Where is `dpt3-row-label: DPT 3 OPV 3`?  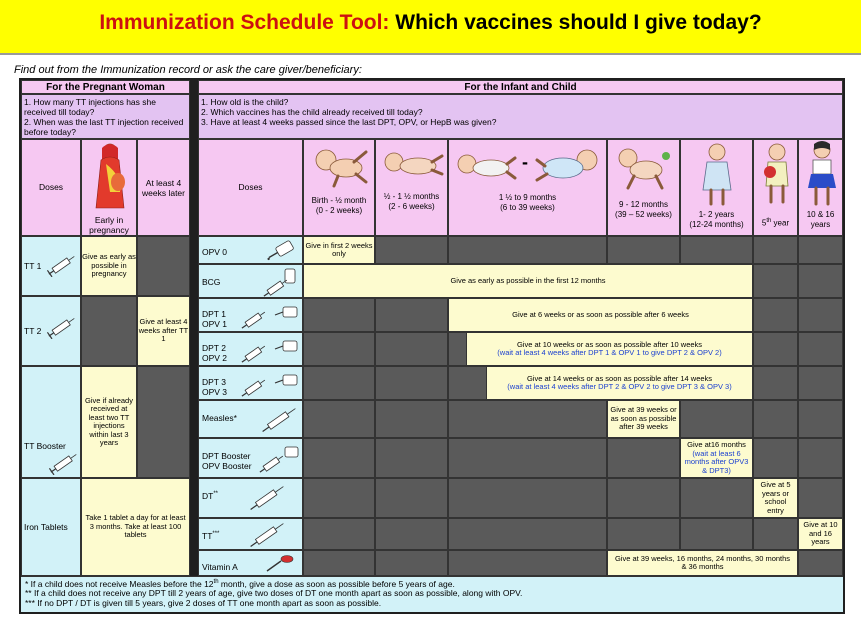 dpt3-row-label: DPT 3 OPV 3 is located at coordinates (250, 383).